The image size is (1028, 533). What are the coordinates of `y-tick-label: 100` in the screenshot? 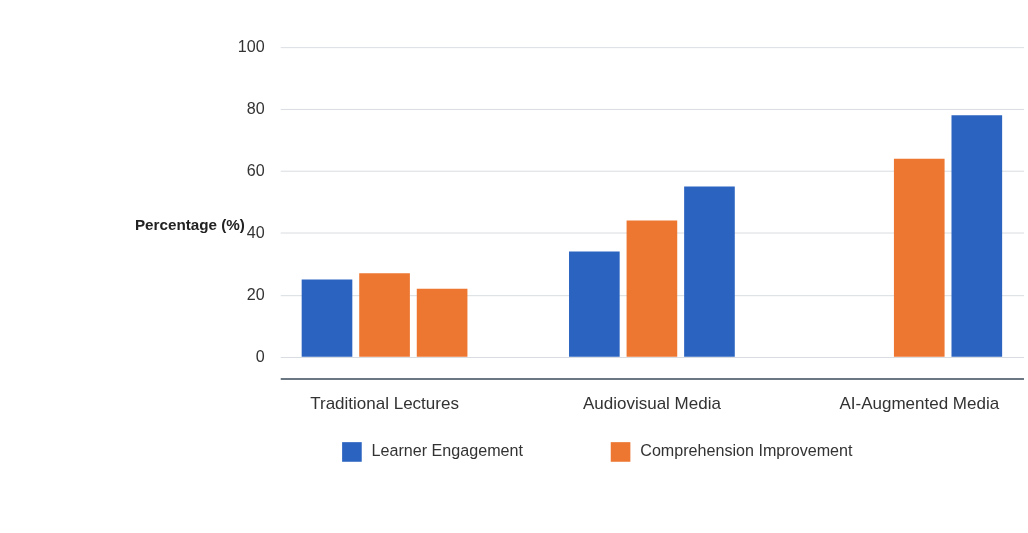 It's located at (251, 46).